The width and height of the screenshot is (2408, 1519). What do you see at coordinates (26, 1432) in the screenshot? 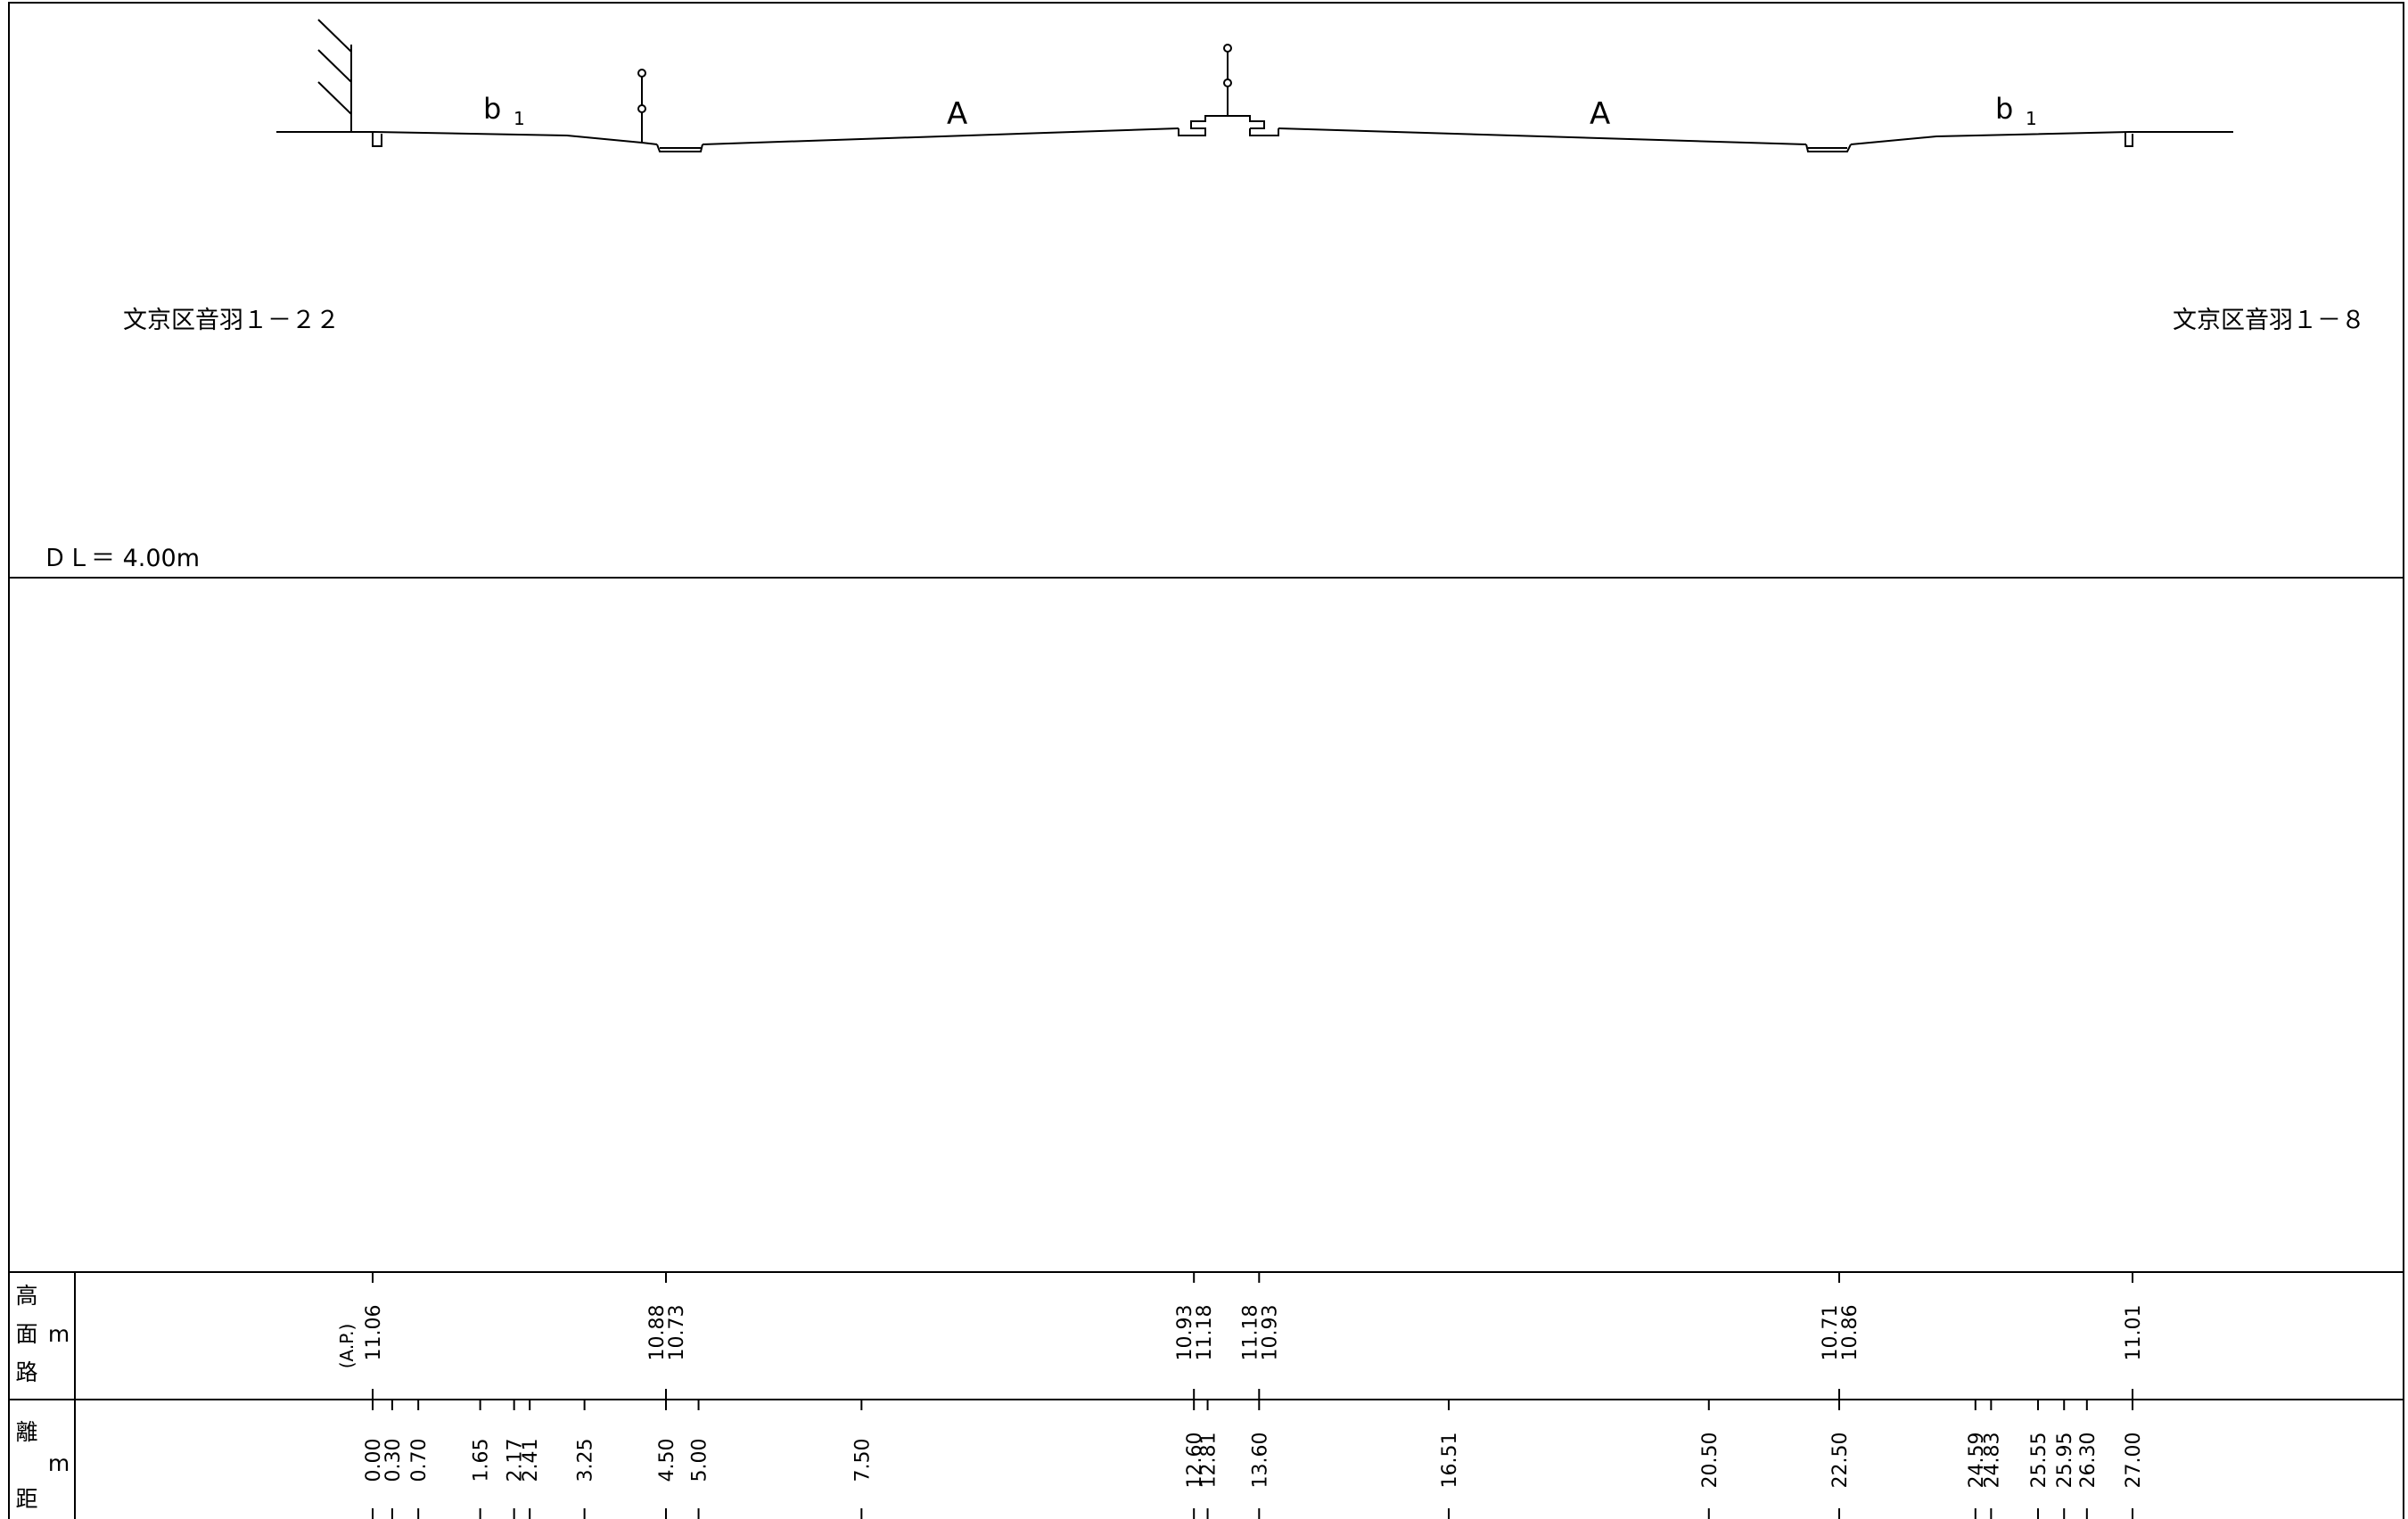
I see `distance-header-char-1: 離` at bounding box center [26, 1432].